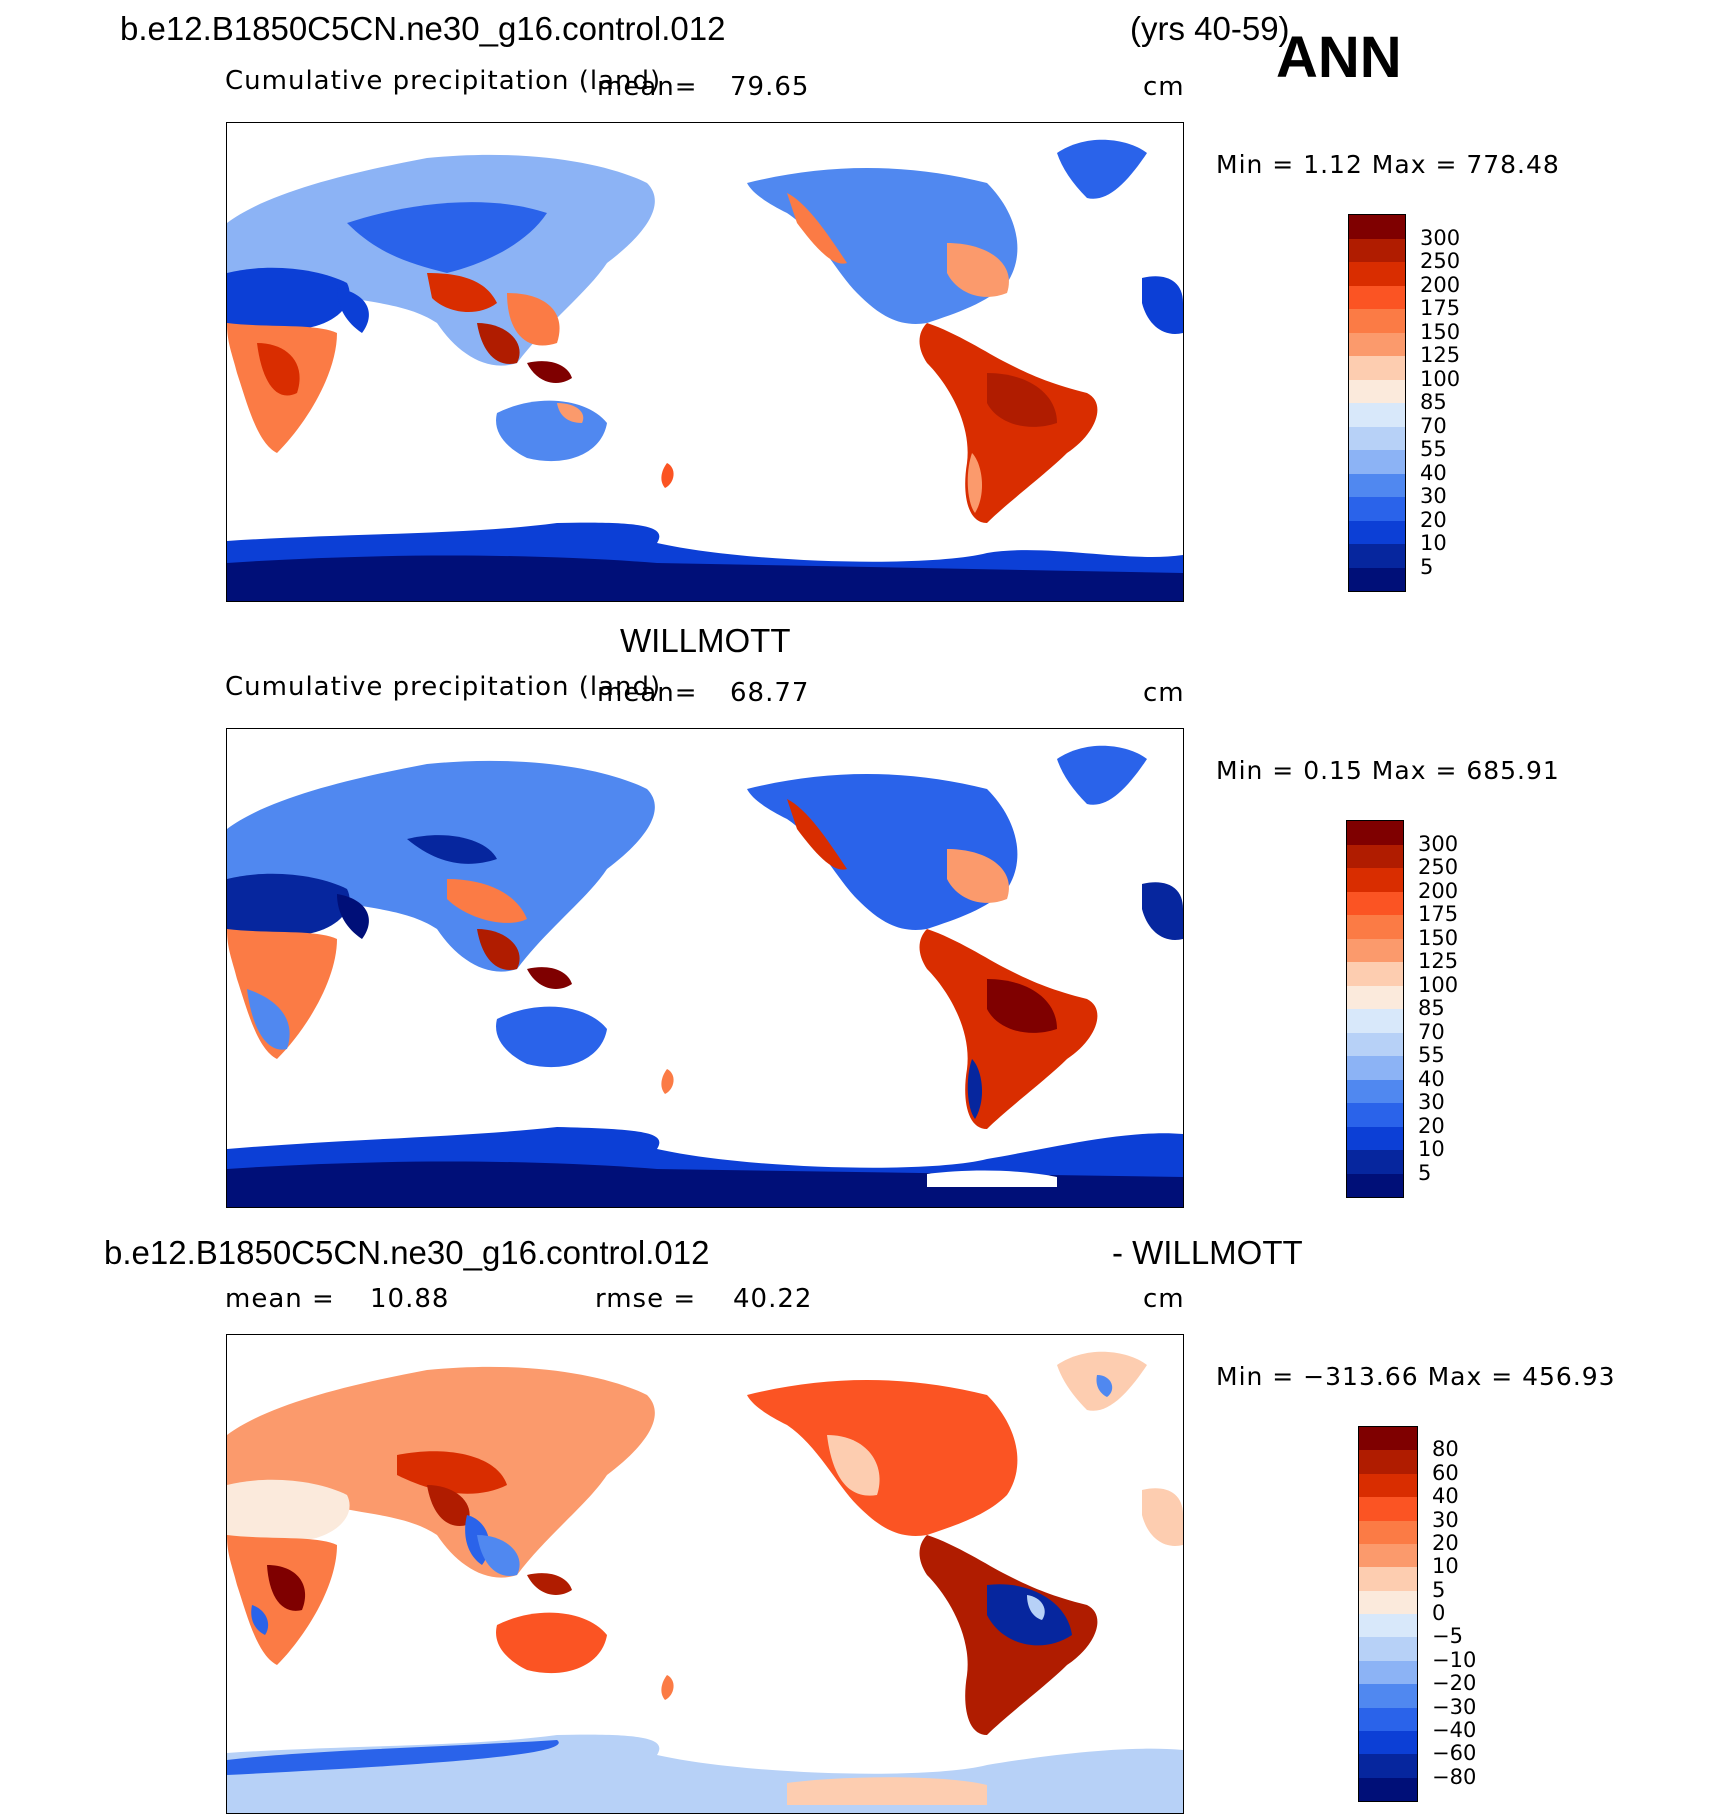 Image resolution: width=1710 pixels, height=1814 pixels. I want to click on rmse-label: rmse =, so click(646, 1299).